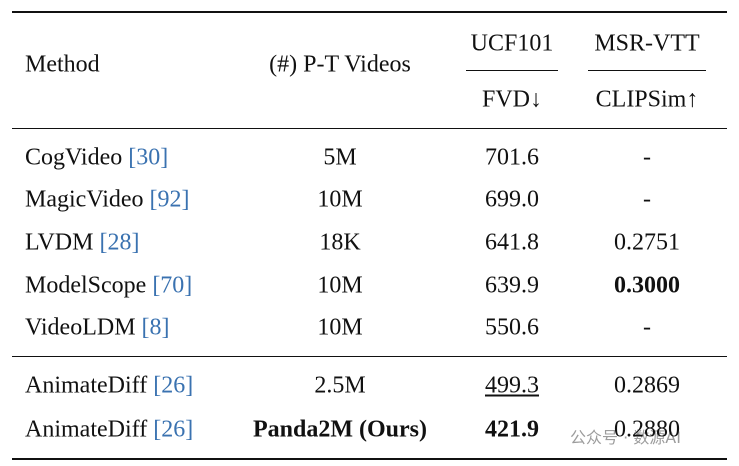 Image resolution: width=739 pixels, height=466 pixels. I want to click on fvd-cell: 550.6, so click(512, 327).